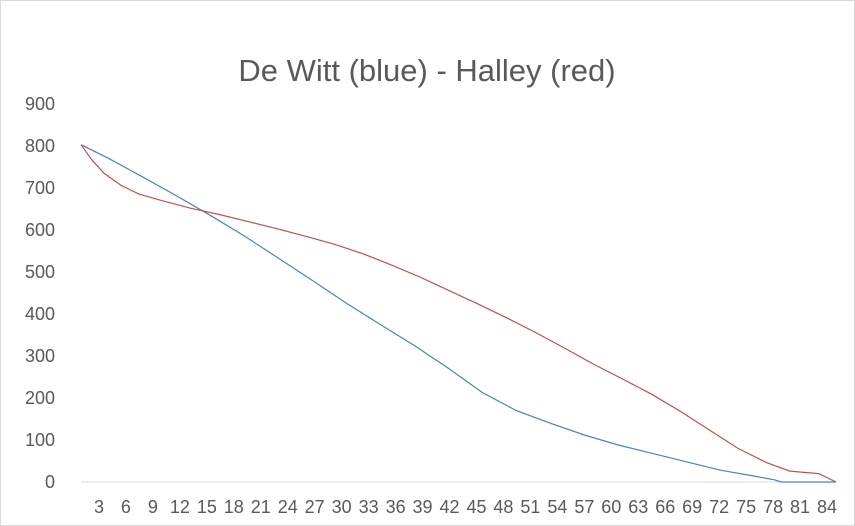 The width and height of the screenshot is (855, 526). I want to click on y-tick-label: 400, so click(40, 314).